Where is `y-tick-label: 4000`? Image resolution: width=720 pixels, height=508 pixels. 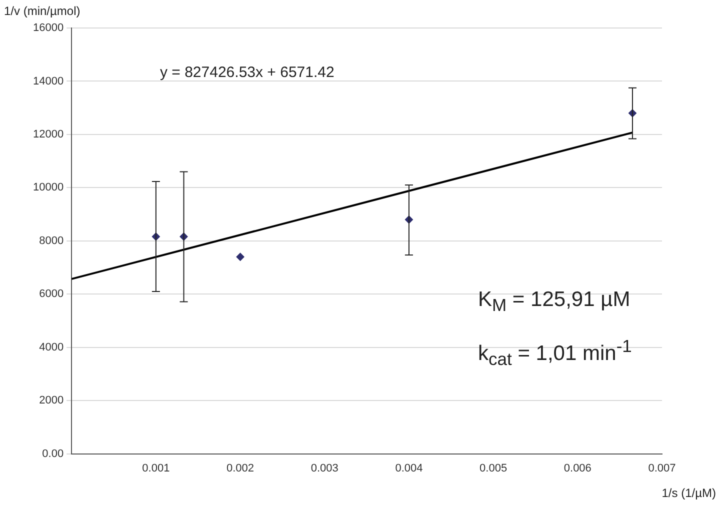 y-tick-label: 4000 is located at coordinates (51, 347).